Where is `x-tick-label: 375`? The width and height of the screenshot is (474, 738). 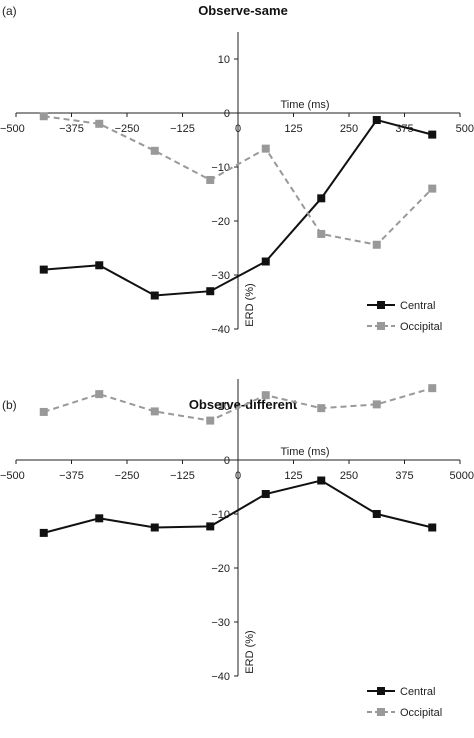
x-tick-label: 375 is located at coordinates (404, 476).